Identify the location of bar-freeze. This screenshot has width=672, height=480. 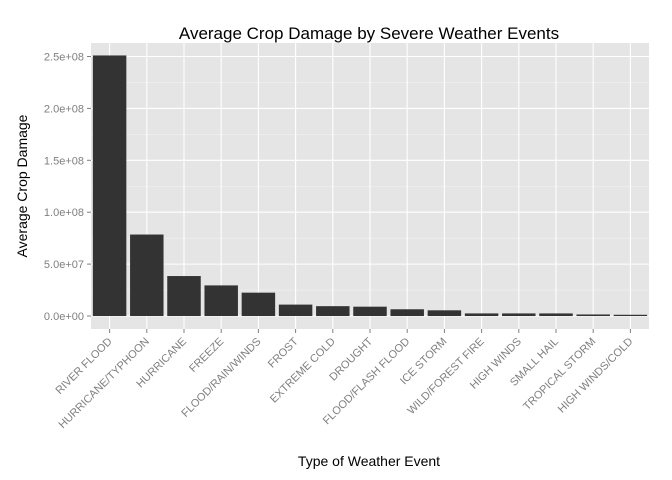
(221, 301).